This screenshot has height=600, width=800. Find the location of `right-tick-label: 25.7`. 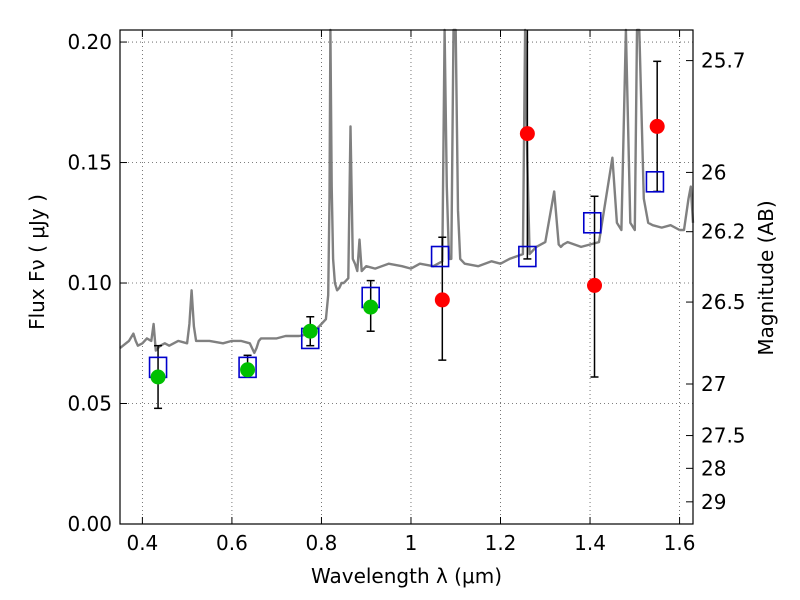

right-tick-label: 25.7 is located at coordinates (723, 61).